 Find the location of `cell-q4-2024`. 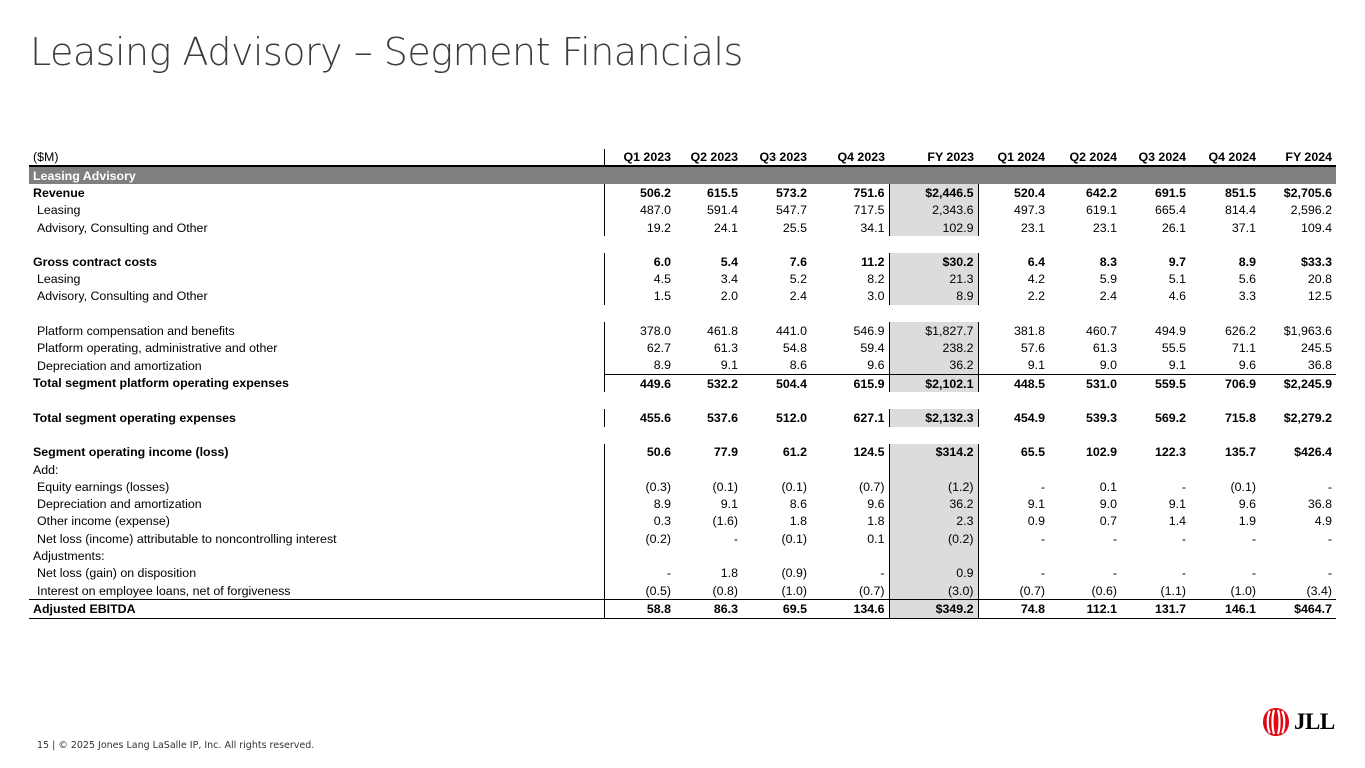

cell-q4-2024 is located at coordinates (1225, 469).